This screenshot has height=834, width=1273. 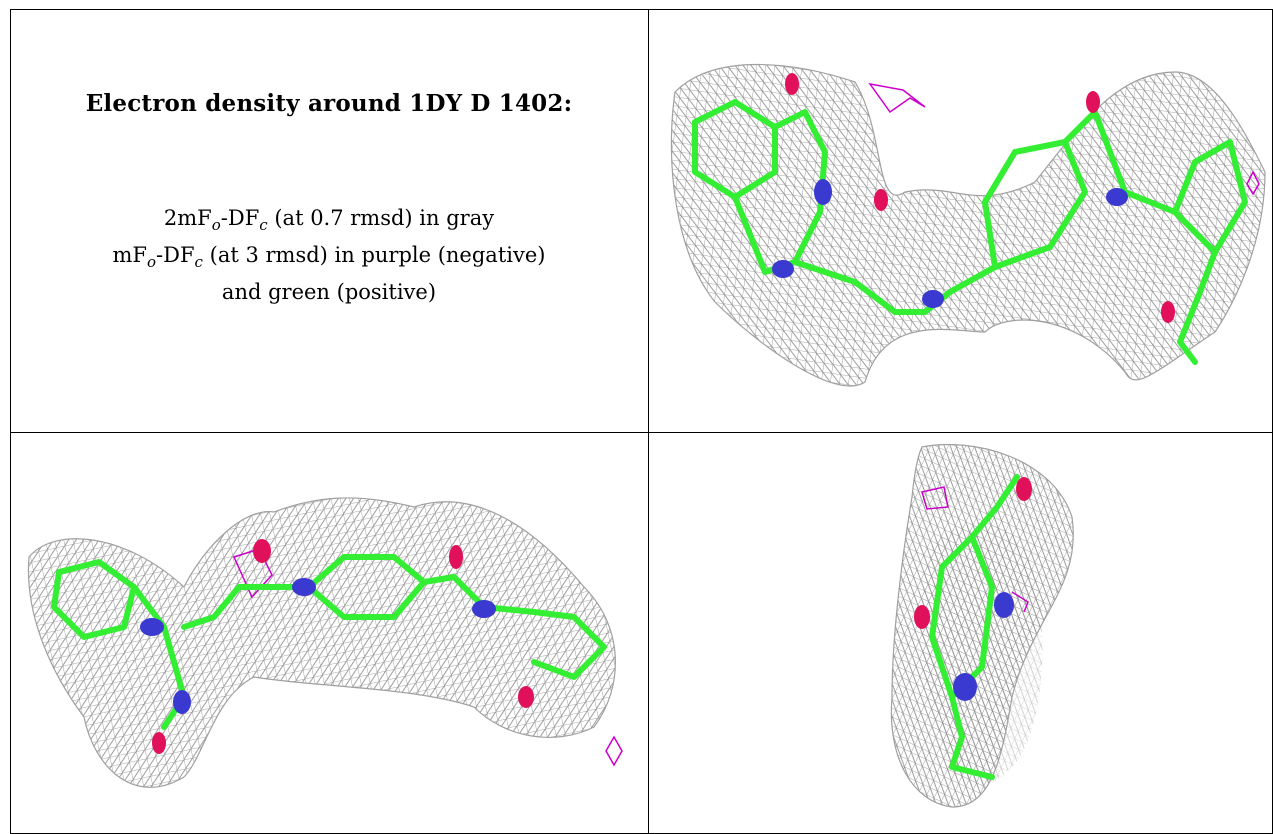 I want to click on table-border-top, so click(x=641, y=9).